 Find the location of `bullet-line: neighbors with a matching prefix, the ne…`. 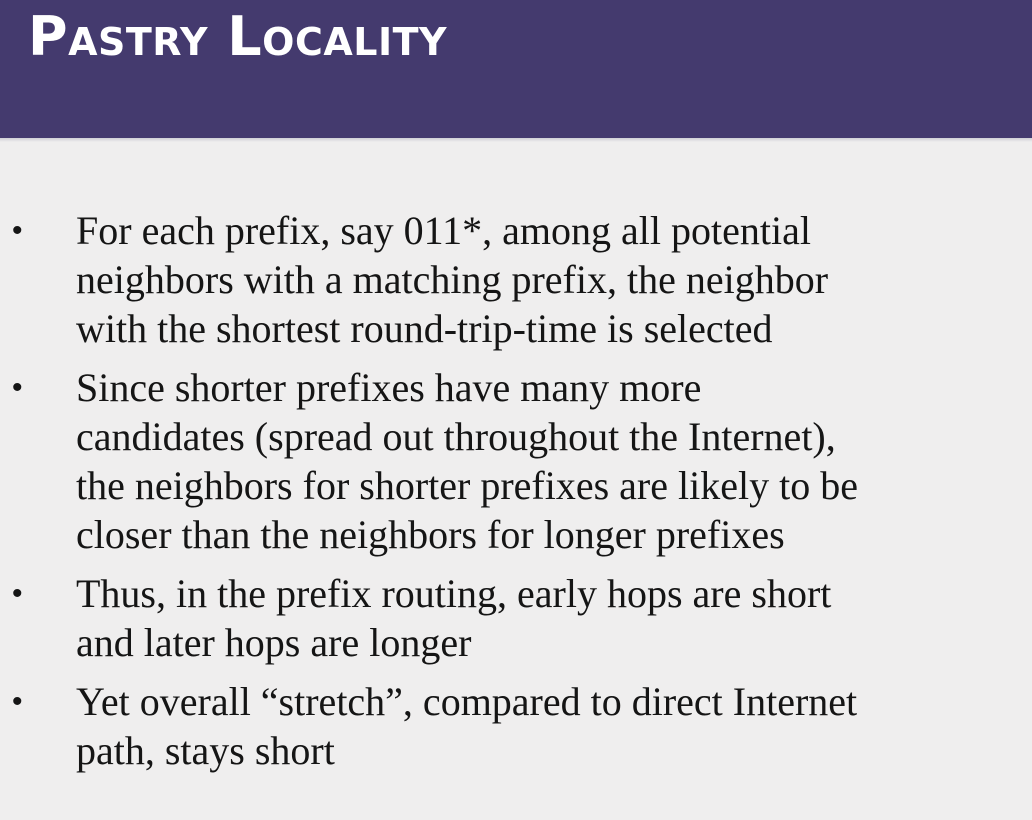

bullet-line: neighbors with a matching prefix, the ne… is located at coordinates (452, 279).